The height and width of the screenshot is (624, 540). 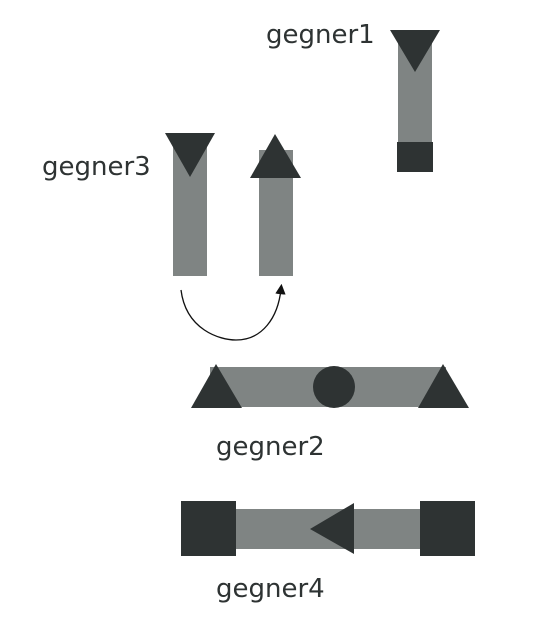 What do you see at coordinates (443, 386) in the screenshot?
I see `gegner2-right-triangle` at bounding box center [443, 386].